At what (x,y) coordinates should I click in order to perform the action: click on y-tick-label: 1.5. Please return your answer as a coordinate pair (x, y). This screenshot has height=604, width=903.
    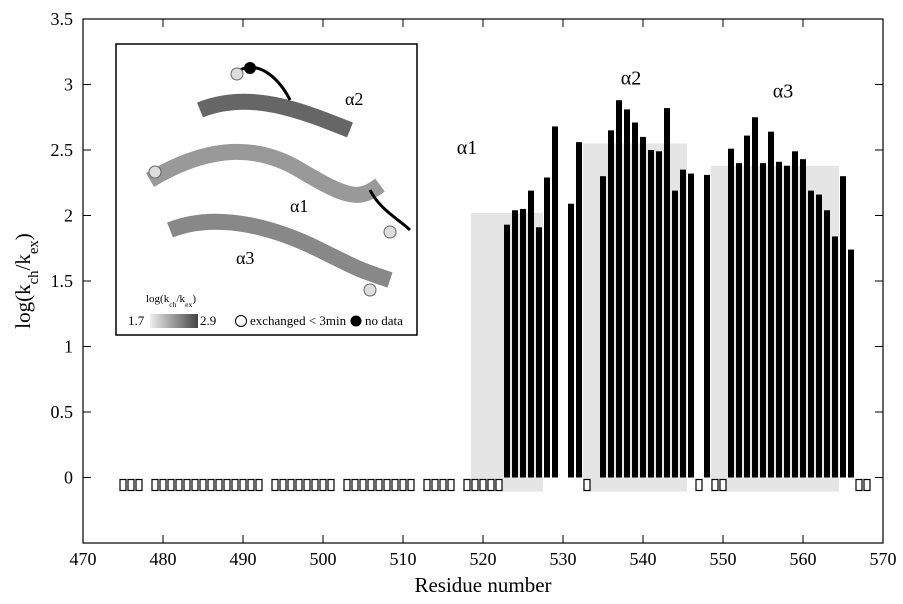
    Looking at the image, I should click on (62, 281).